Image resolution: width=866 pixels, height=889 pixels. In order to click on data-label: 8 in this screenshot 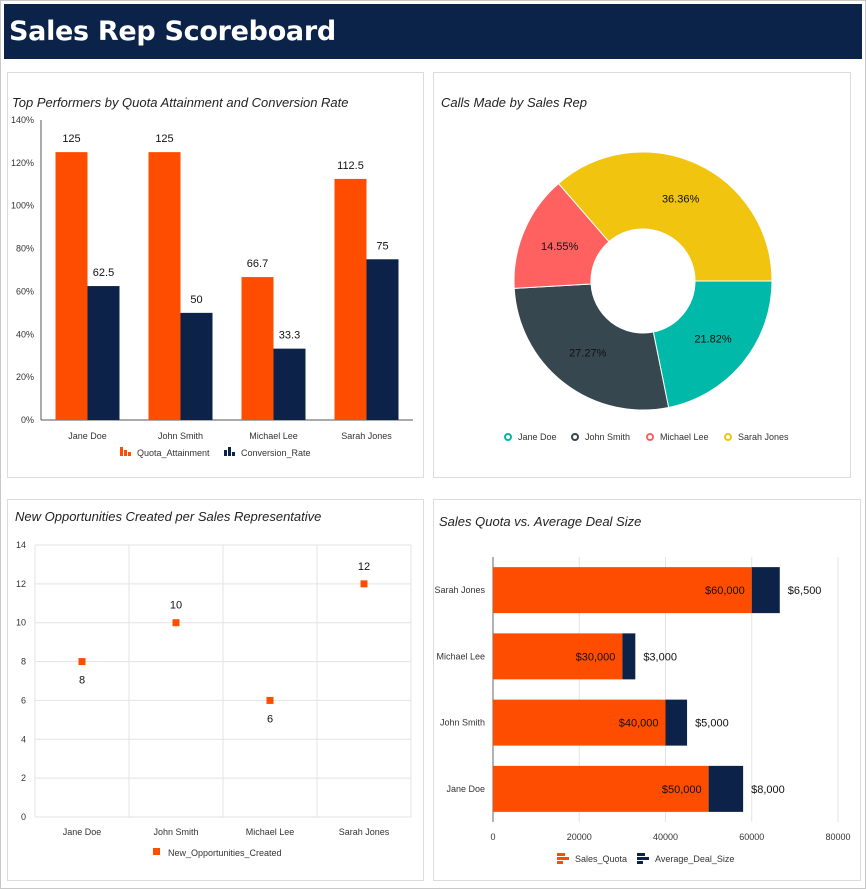, I will do `click(82, 681)`.